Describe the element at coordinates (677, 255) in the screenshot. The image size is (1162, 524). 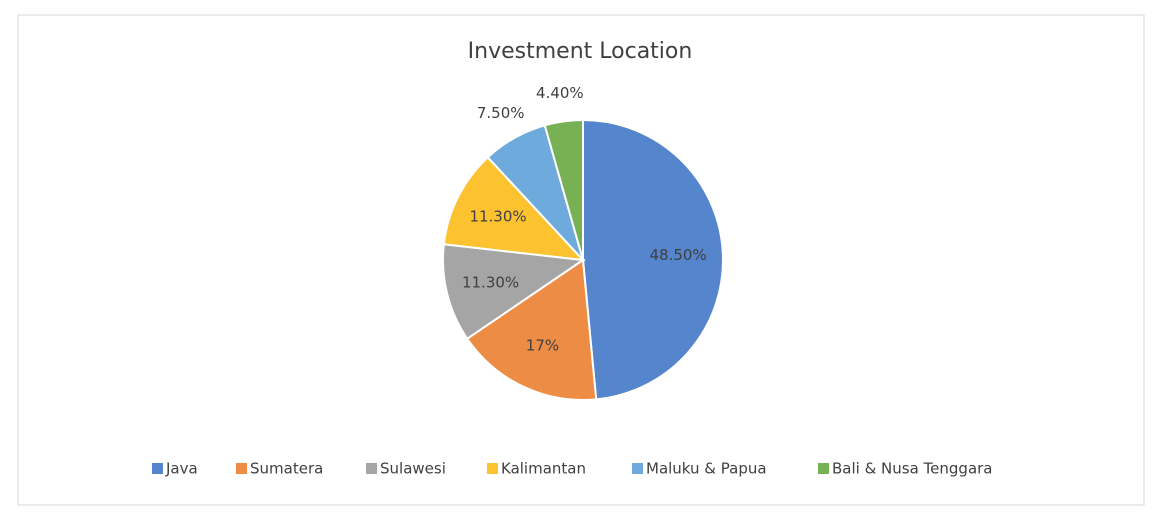
I see `data-label: 48.50%` at that location.